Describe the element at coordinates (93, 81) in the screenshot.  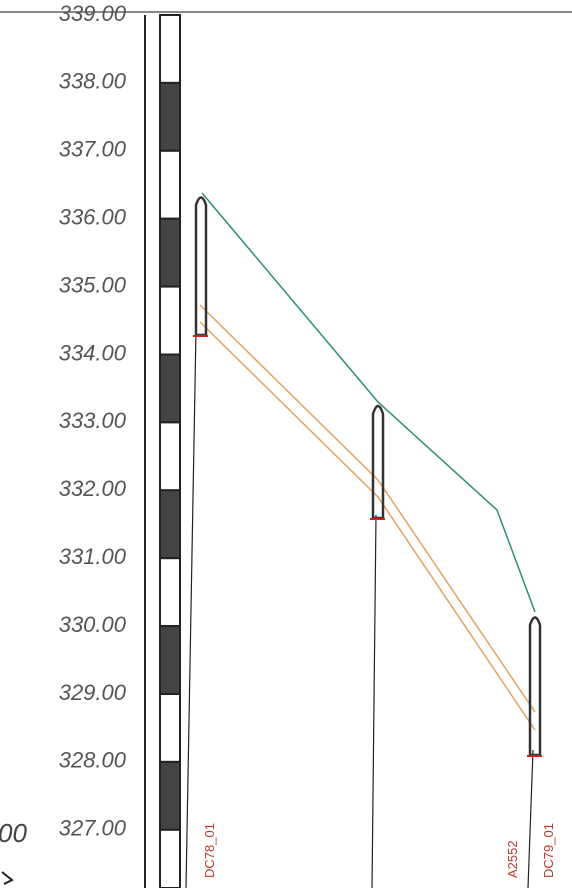
I see `elevation-label: 338.00` at that location.